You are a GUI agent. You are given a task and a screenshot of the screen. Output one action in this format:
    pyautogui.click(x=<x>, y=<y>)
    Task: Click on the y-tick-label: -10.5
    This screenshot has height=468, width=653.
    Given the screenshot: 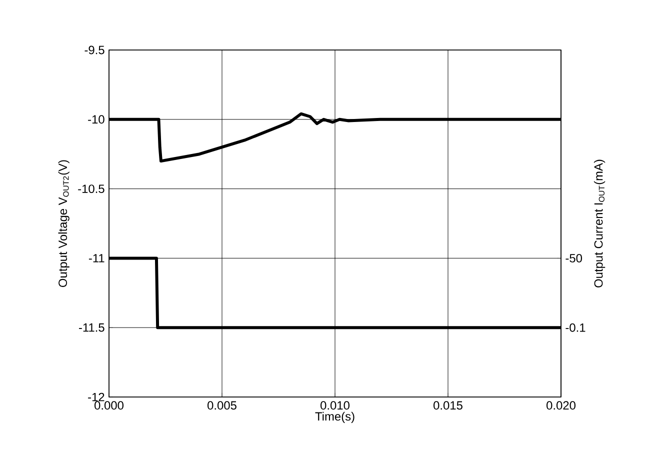 What is the action you would take?
    pyautogui.click(x=91, y=189)
    